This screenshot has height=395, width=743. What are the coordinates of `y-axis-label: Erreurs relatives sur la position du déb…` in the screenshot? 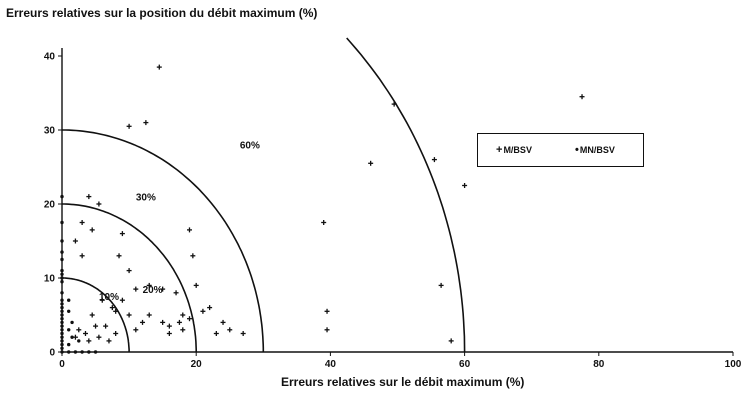 It's located at (162, 13).